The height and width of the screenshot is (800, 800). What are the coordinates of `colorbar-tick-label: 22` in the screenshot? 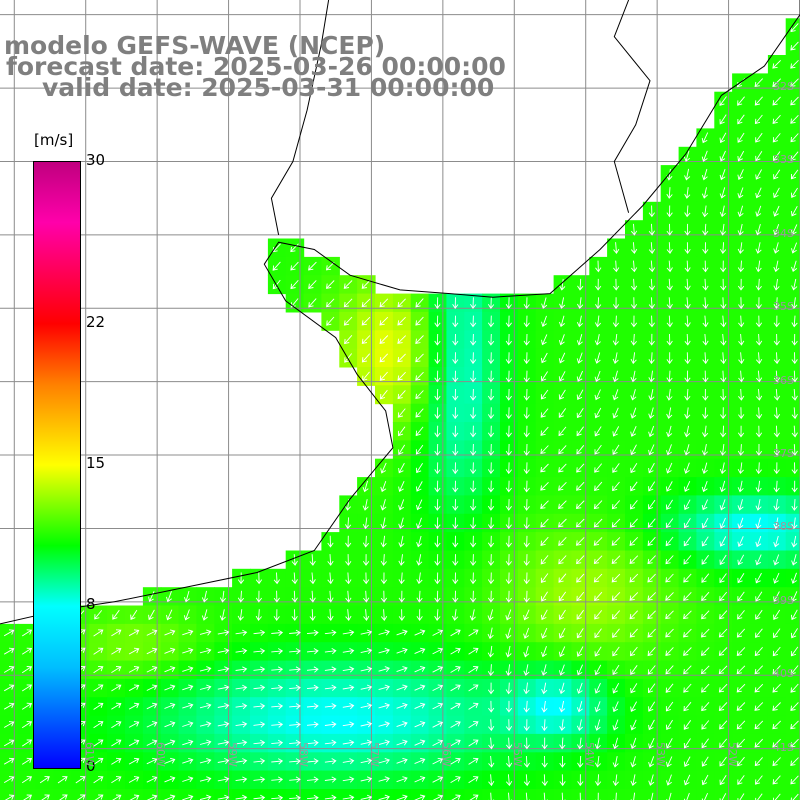 It's located at (96, 321).